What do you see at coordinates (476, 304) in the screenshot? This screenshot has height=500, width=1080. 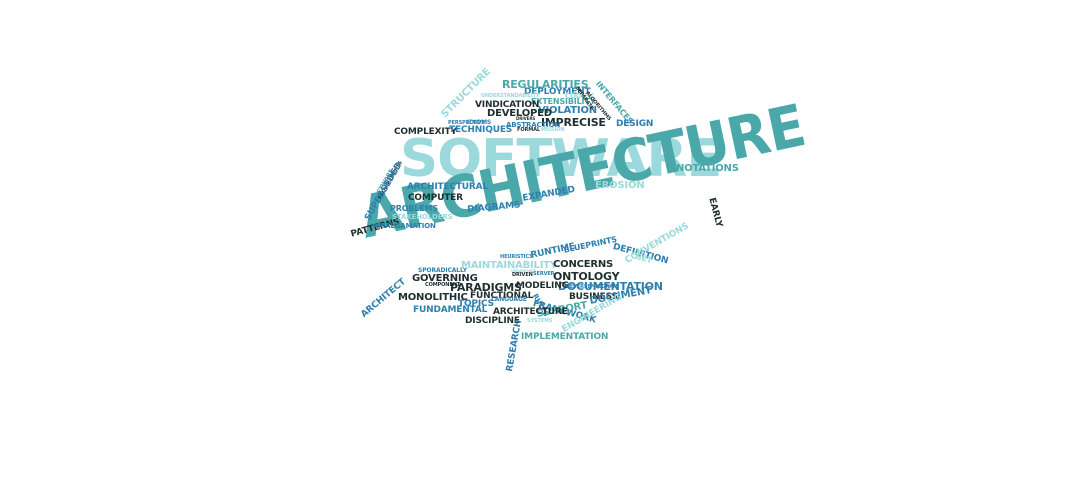 I see `cloud-word-topics: TOPICS` at bounding box center [476, 304].